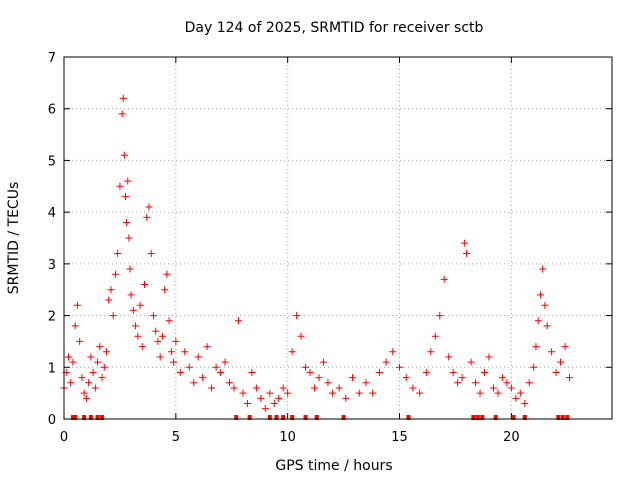 The width and height of the screenshot is (640, 480). Describe the element at coordinates (64, 437) in the screenshot. I see `x-tick-label: 0` at that location.